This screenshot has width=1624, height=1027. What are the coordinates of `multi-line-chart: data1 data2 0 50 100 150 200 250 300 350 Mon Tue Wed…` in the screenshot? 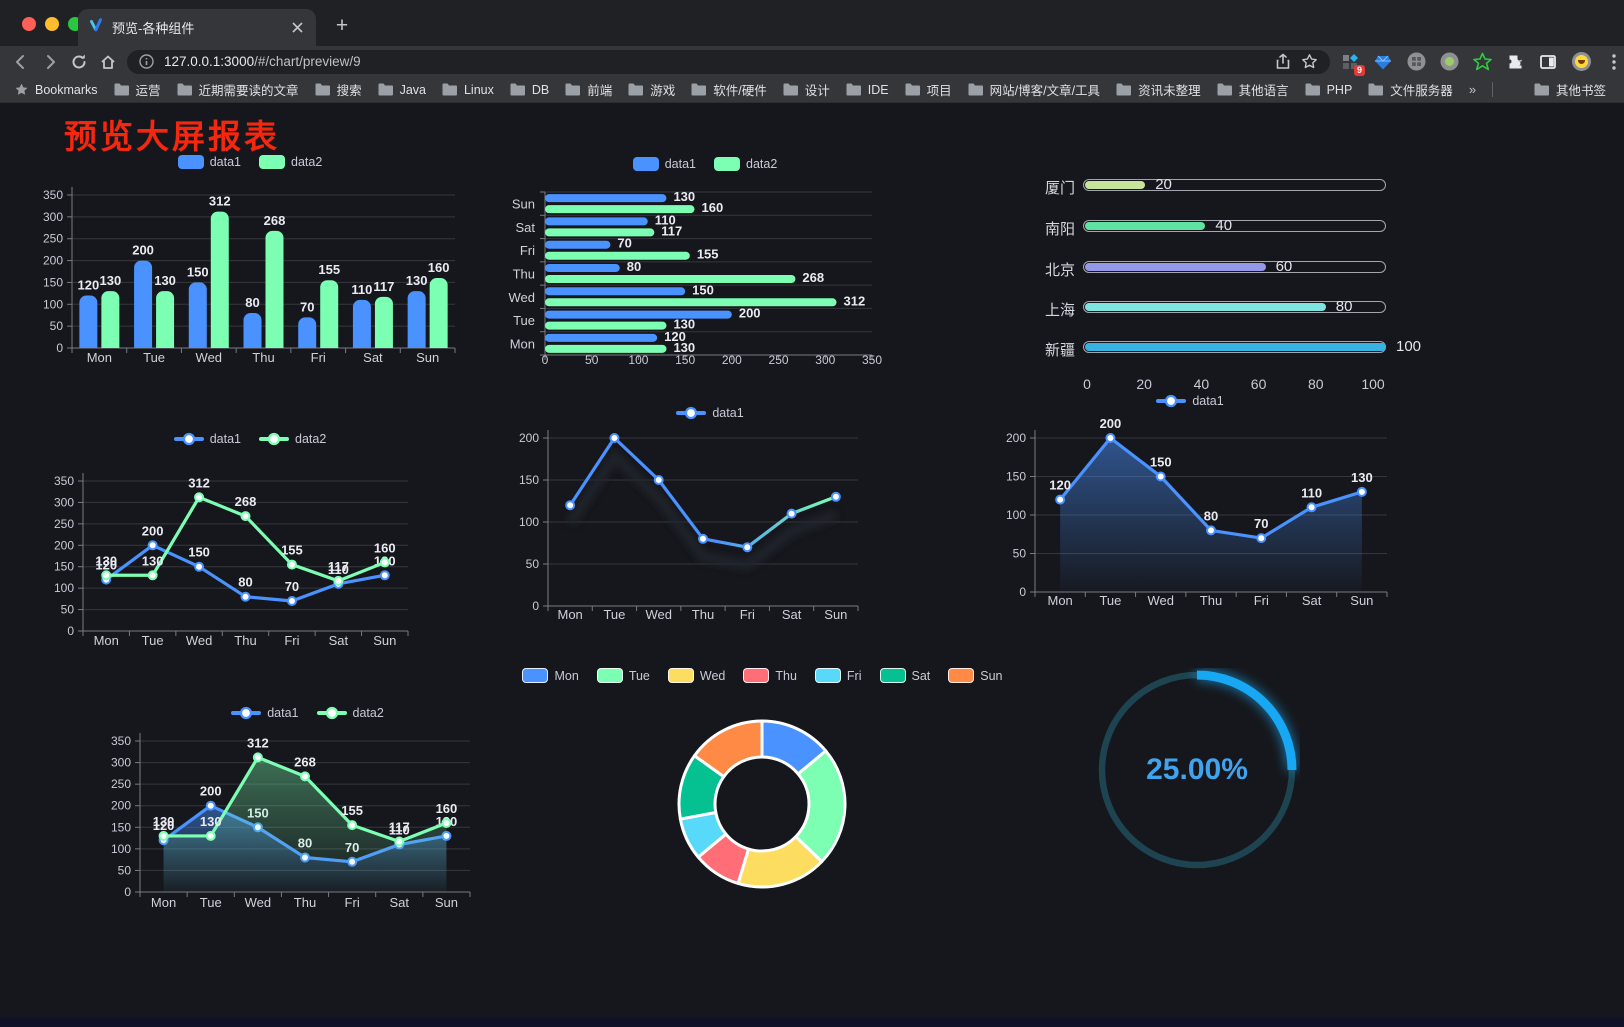 It's located at (250, 545).